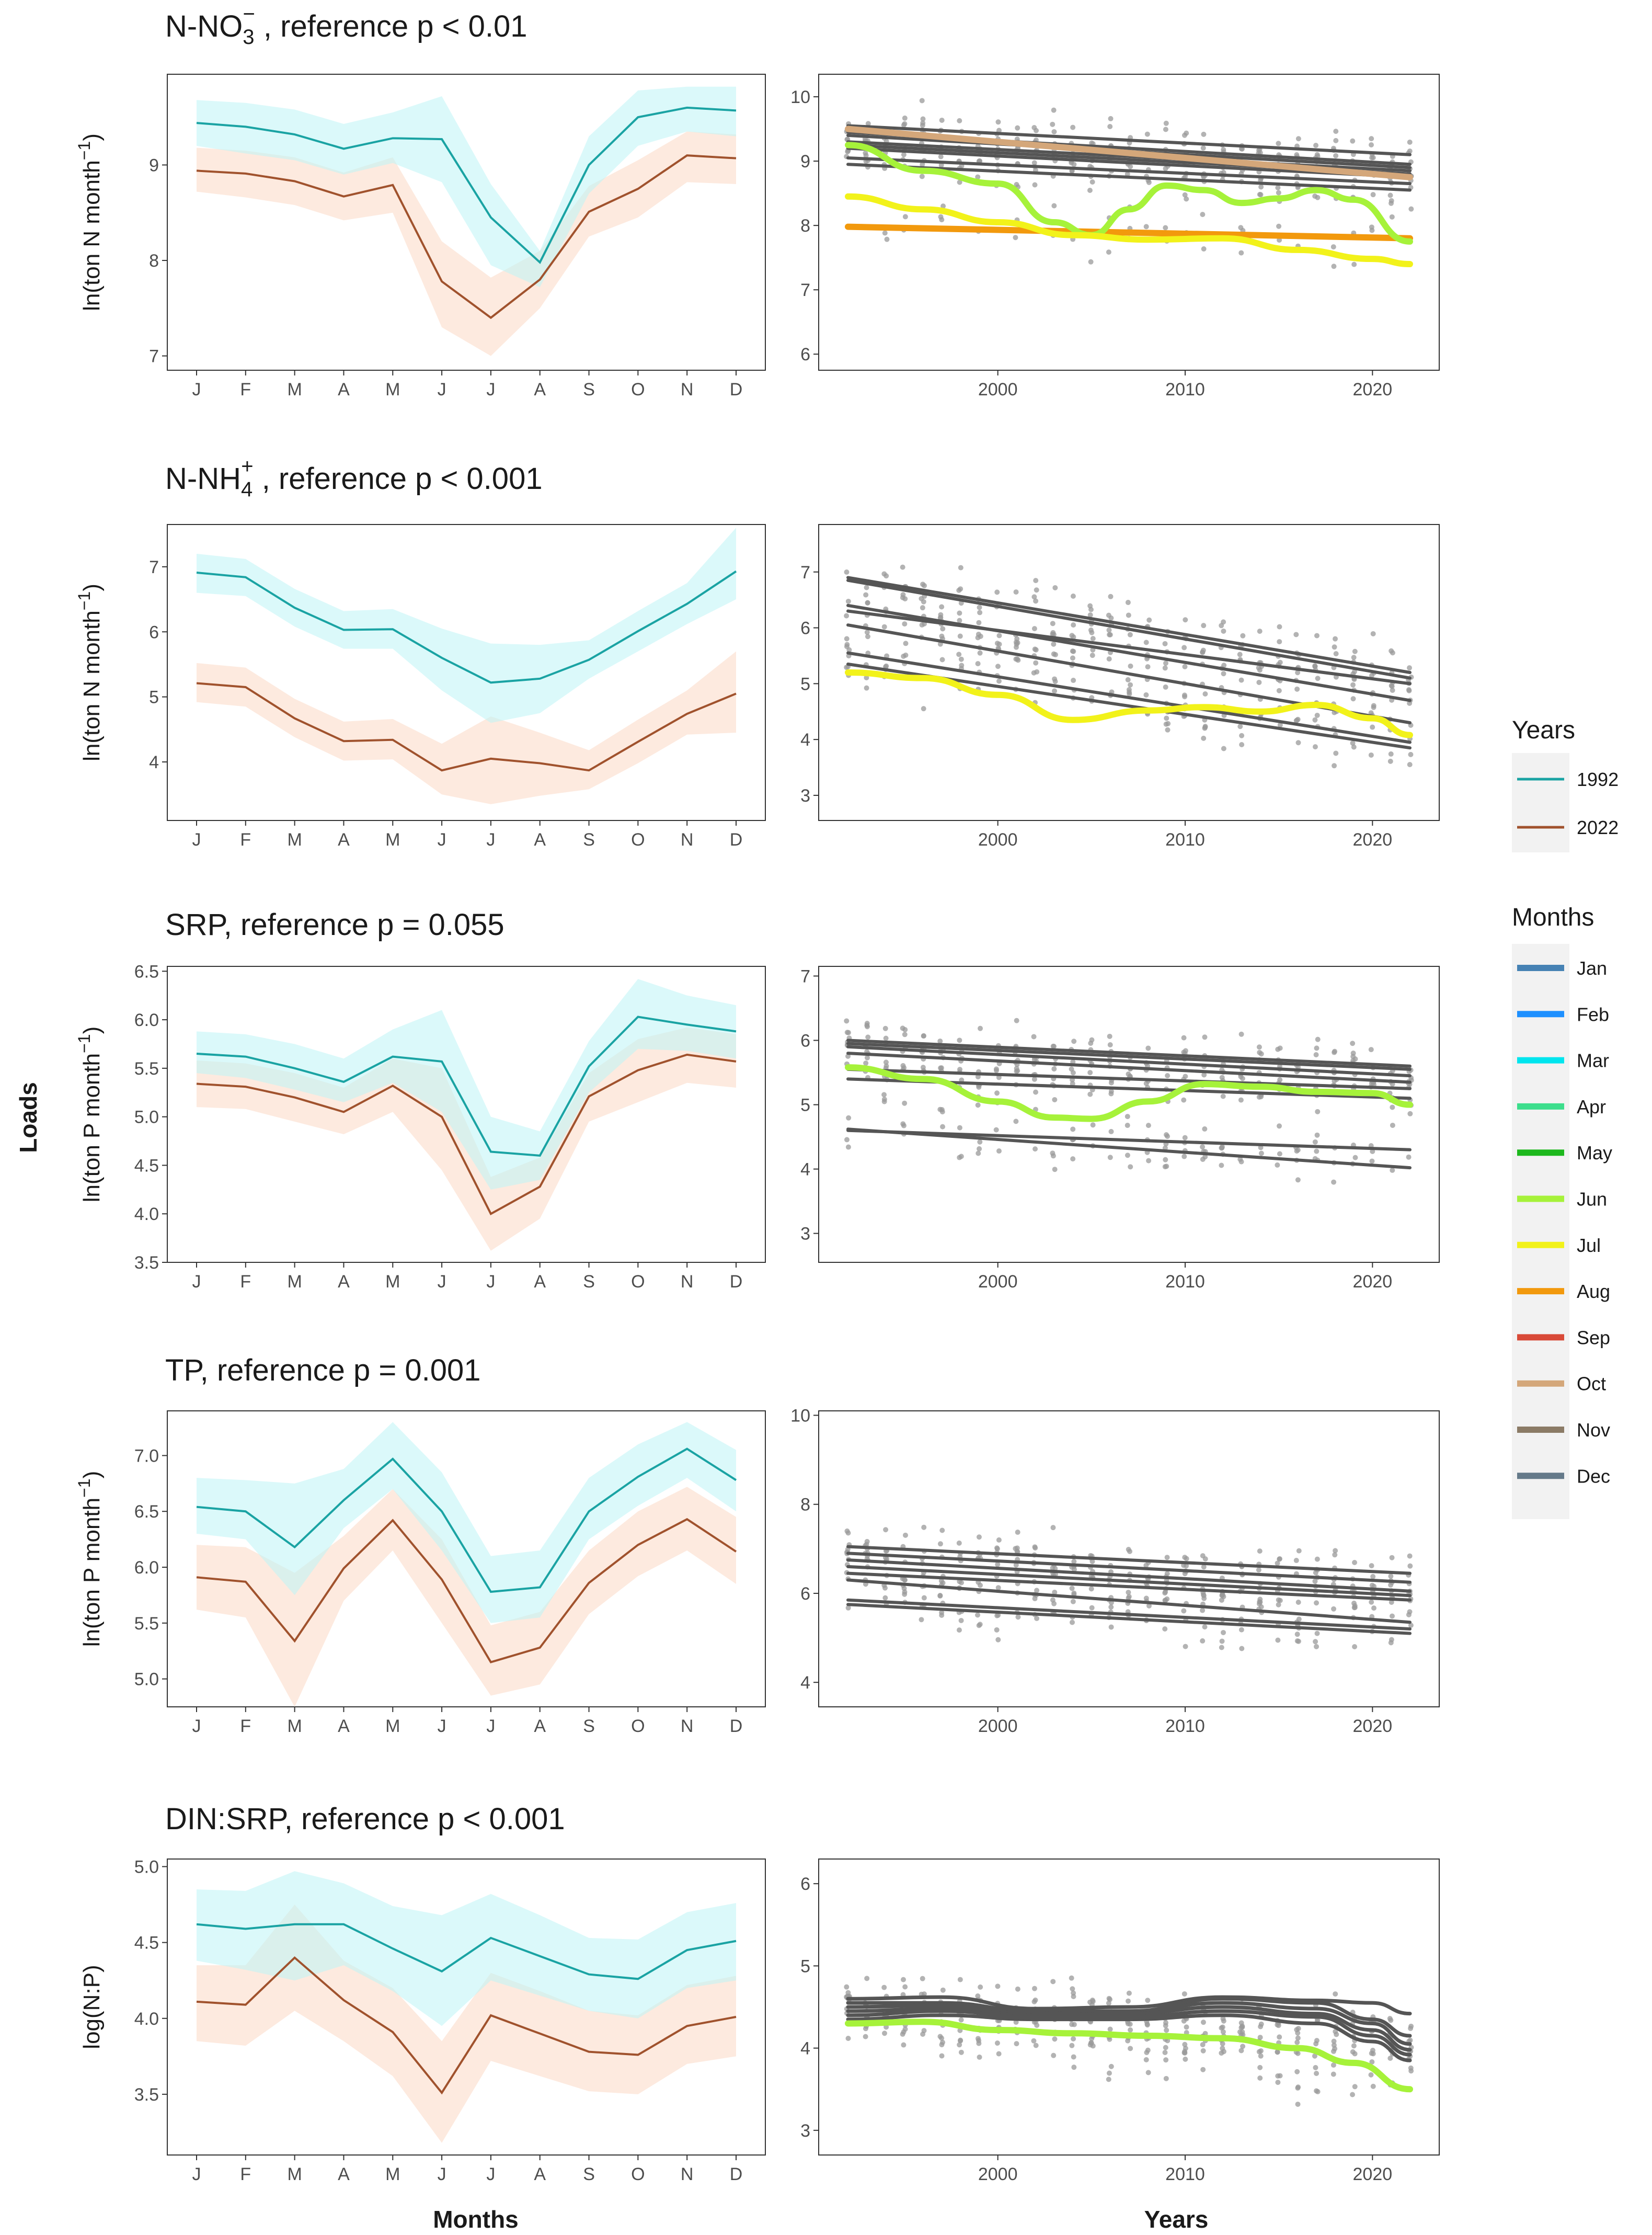  I want to click on legend-months-keys-bg, so click(1540, 1232).